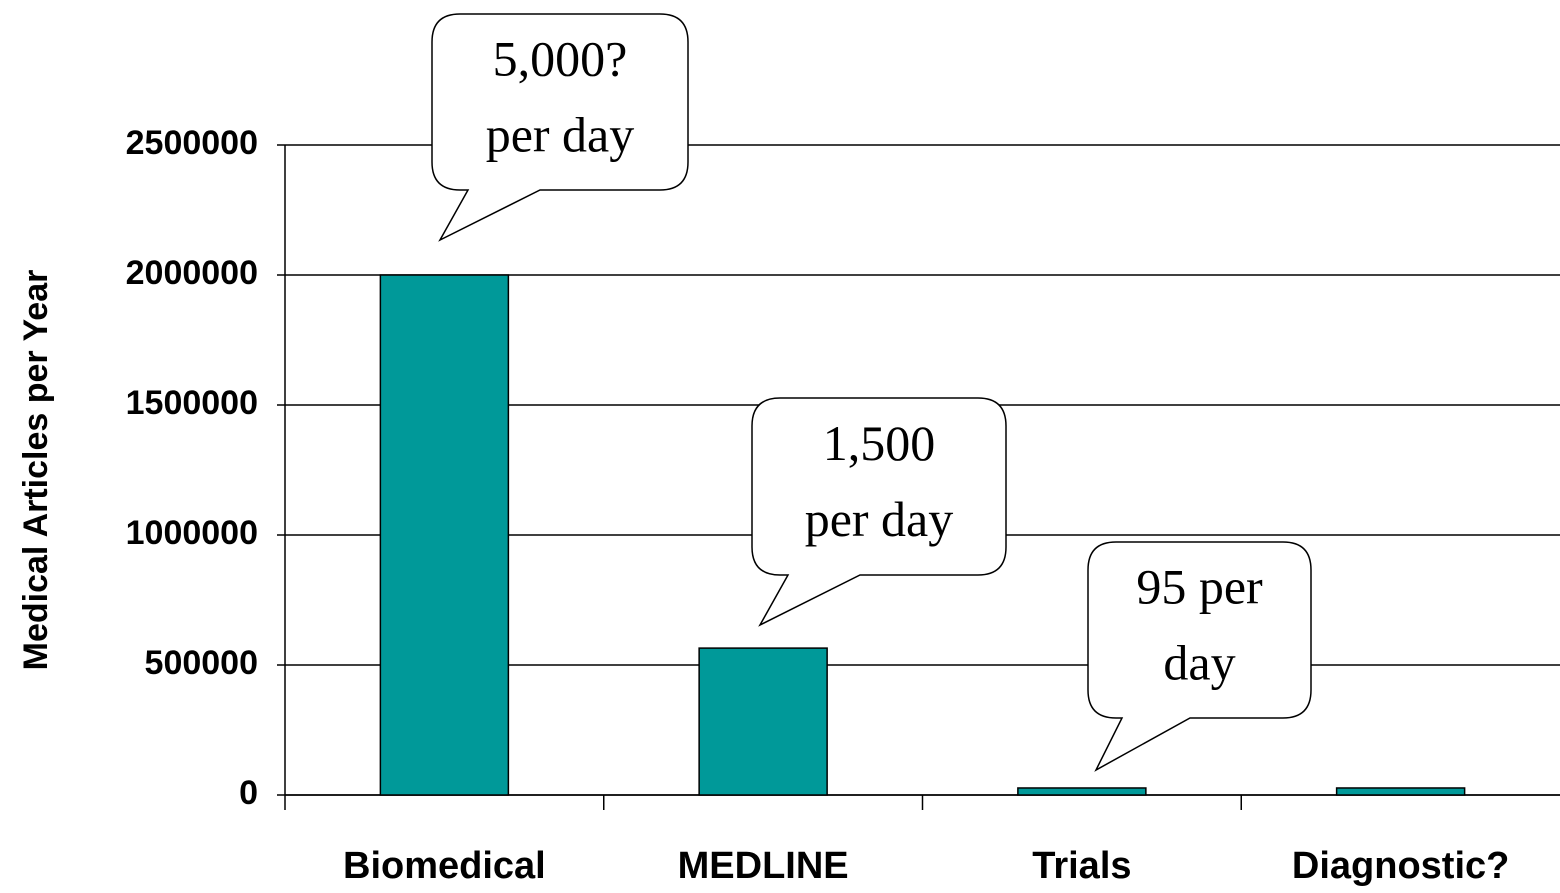 The height and width of the screenshot is (893, 1560). Describe the element at coordinates (560, 58) in the screenshot. I see `annotation-text: 5,000?` at that location.